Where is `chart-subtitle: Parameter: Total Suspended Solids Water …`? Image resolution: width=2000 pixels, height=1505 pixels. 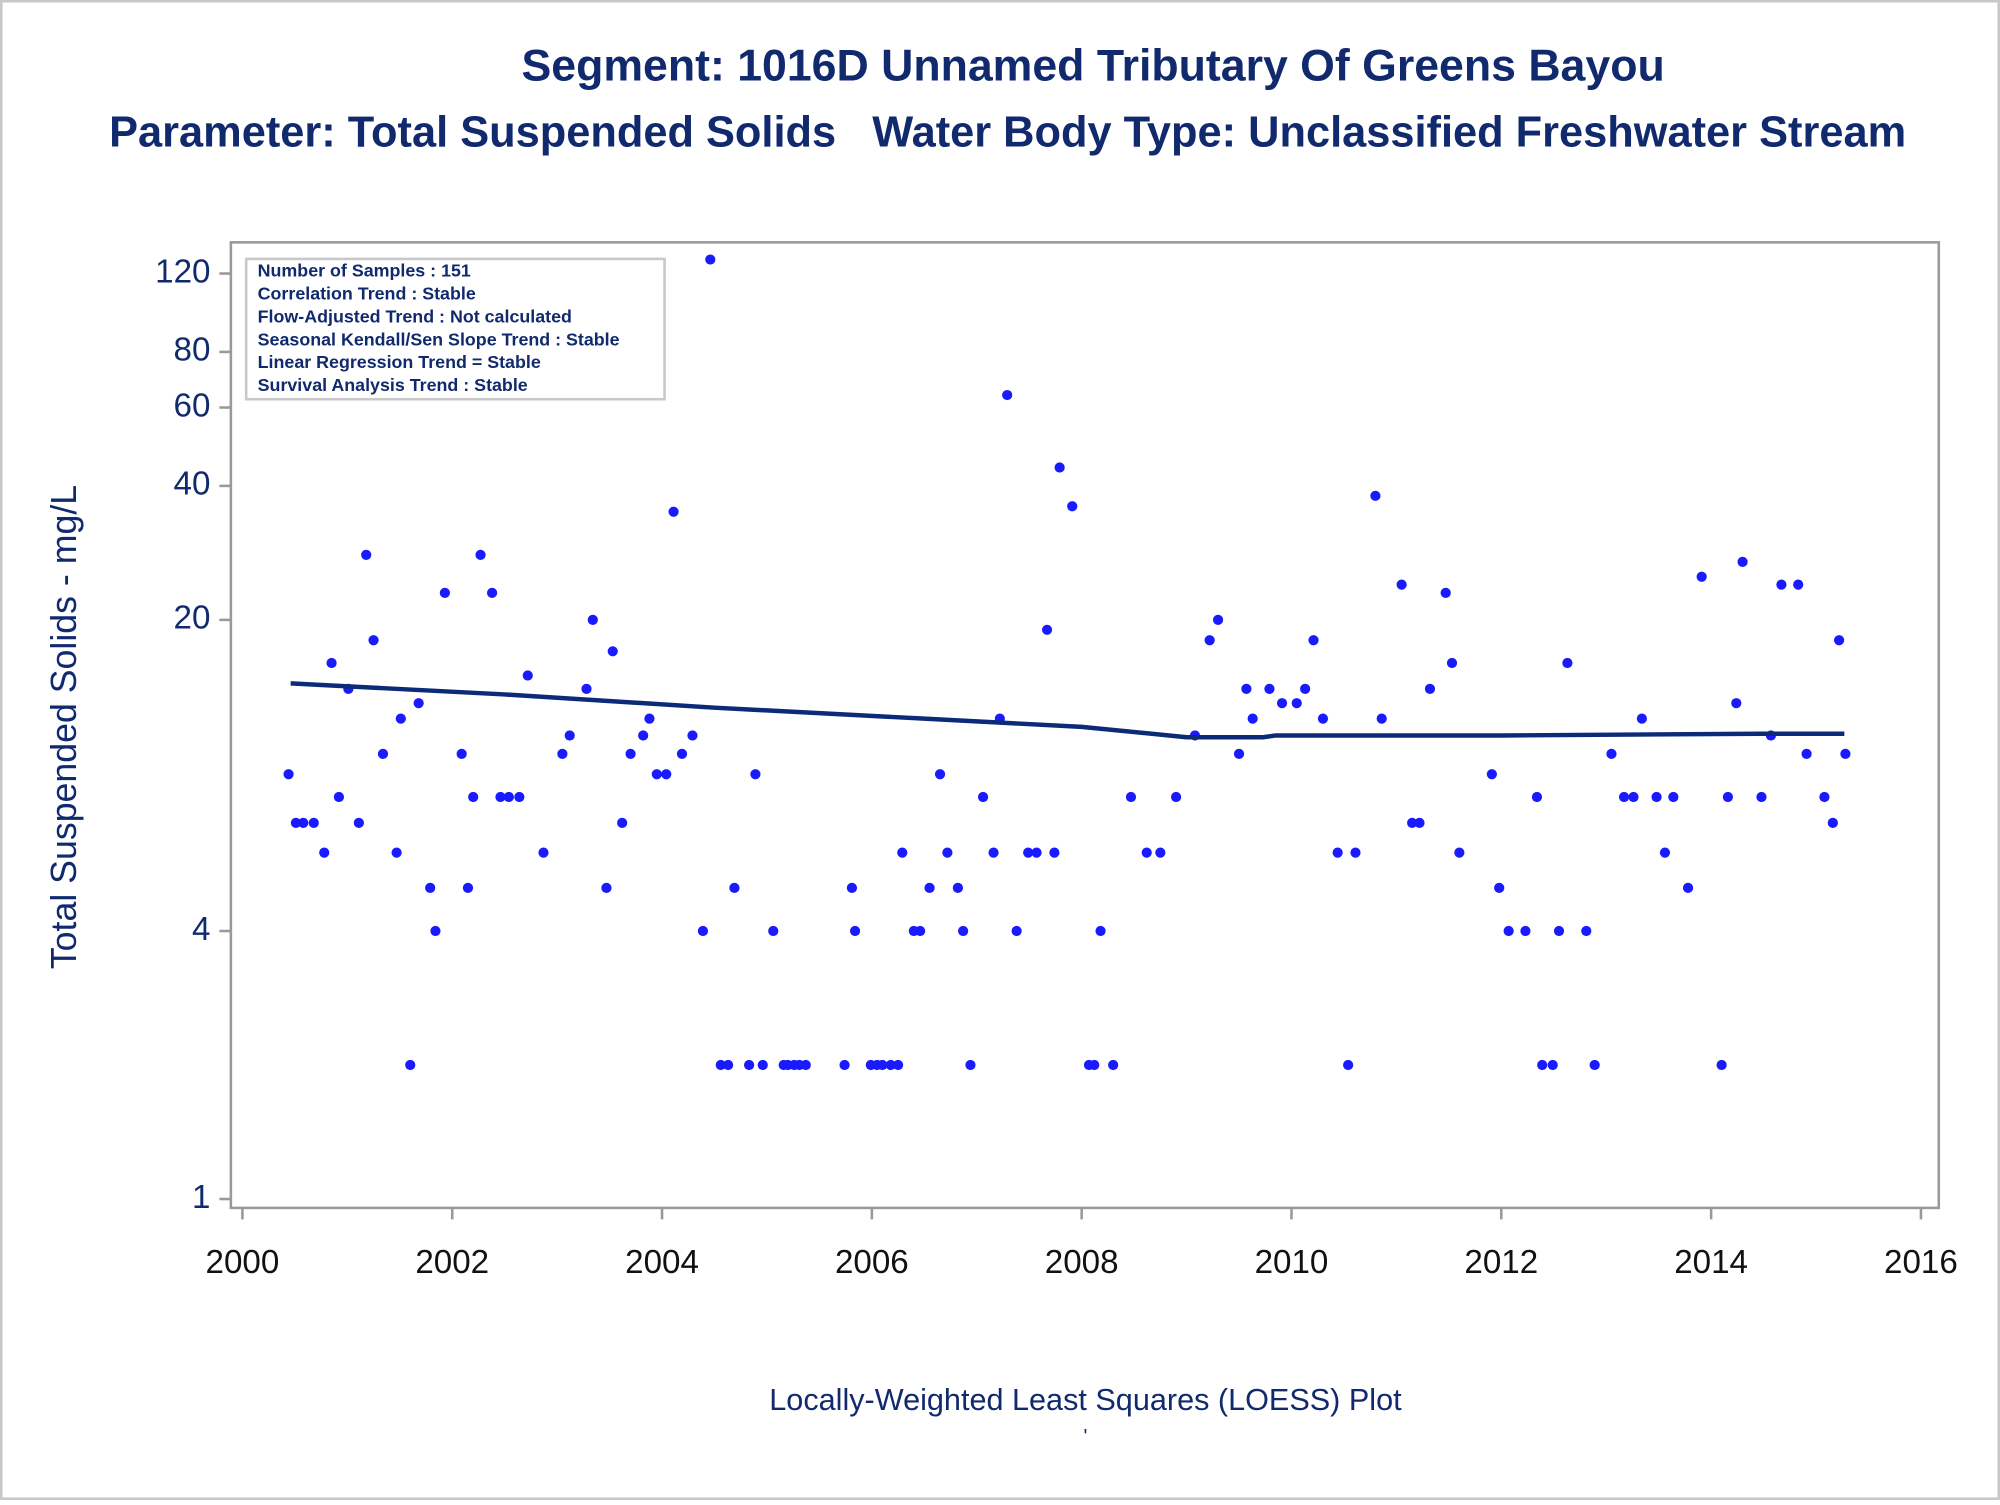 chart-subtitle: Parameter: Total Suspended Solids Water … is located at coordinates (1008, 132).